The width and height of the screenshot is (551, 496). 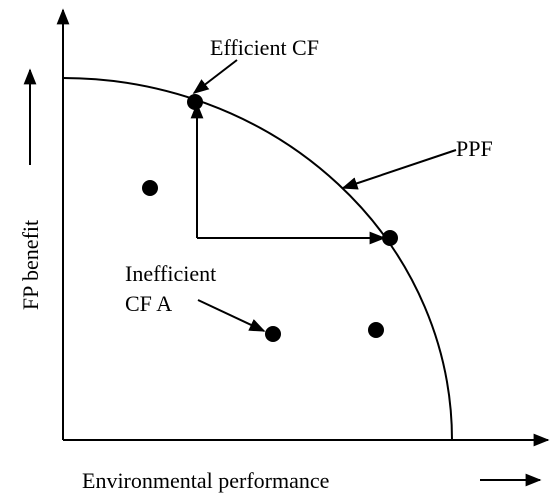 What do you see at coordinates (148, 303) in the screenshot?
I see `inefficient-label: CF A` at bounding box center [148, 303].